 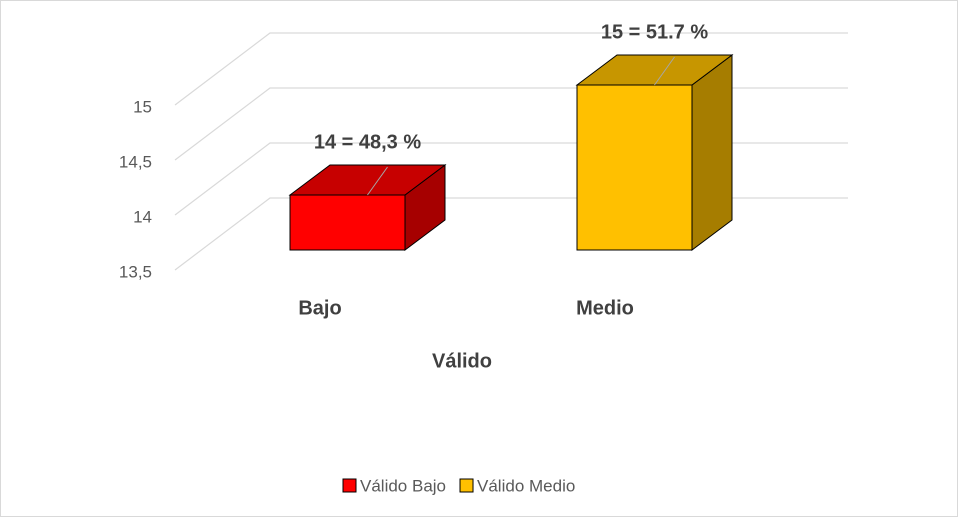 What do you see at coordinates (135, 271) in the screenshot?
I see `y-tick-label: 13,5` at bounding box center [135, 271].